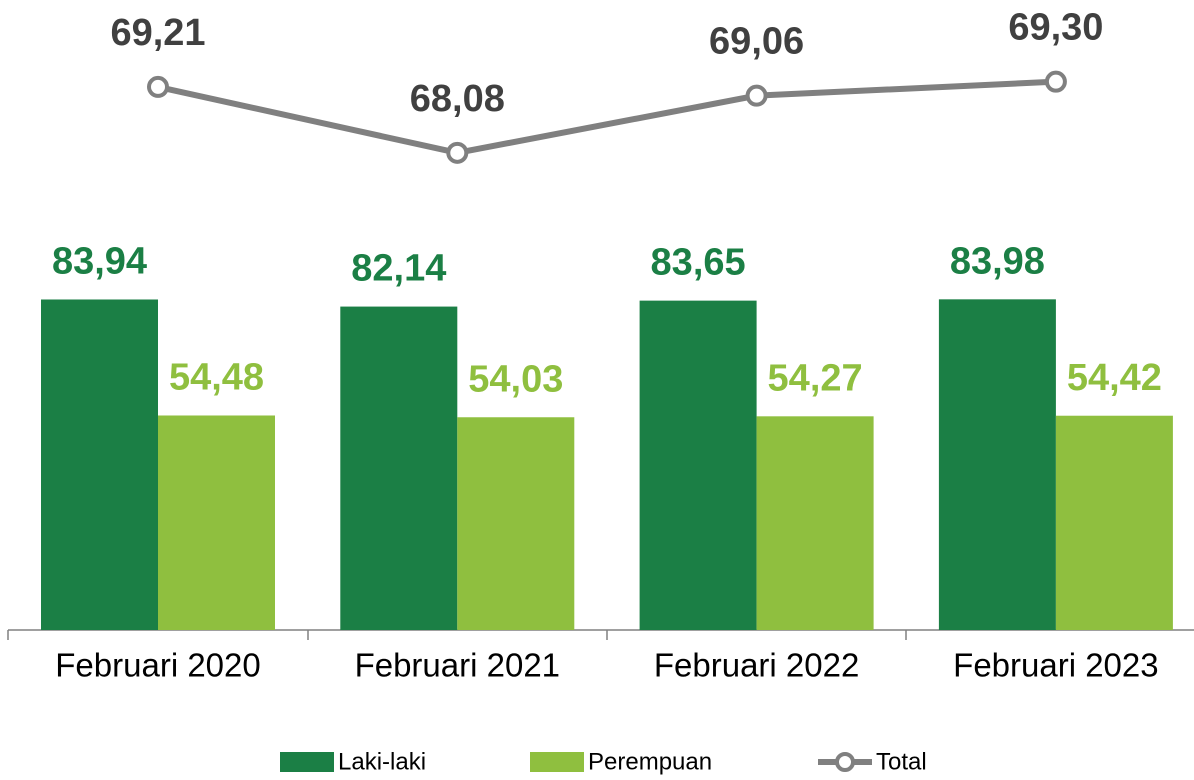 The width and height of the screenshot is (1194, 780). I want to click on x-tick-label: Februari 2020, so click(157, 665).